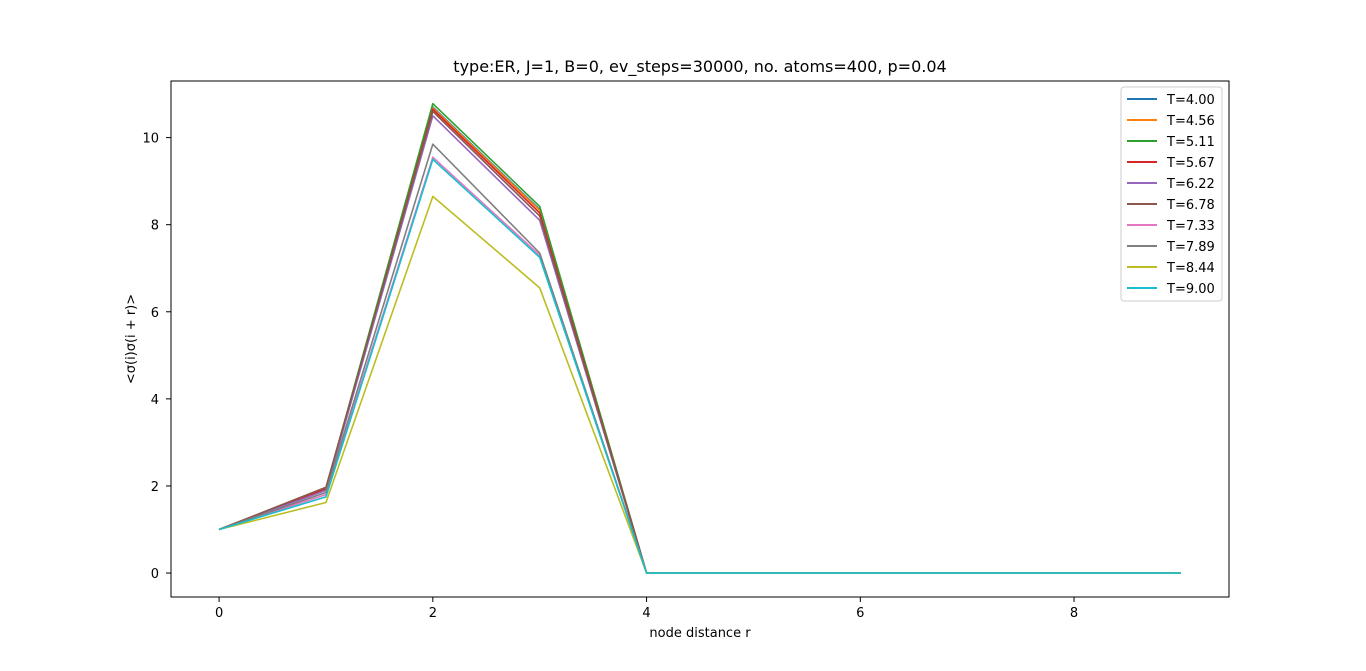 The width and height of the screenshot is (1366, 671). What do you see at coordinates (1190, 184) in the screenshot?
I see `legend-label-5: T=6.22` at bounding box center [1190, 184].